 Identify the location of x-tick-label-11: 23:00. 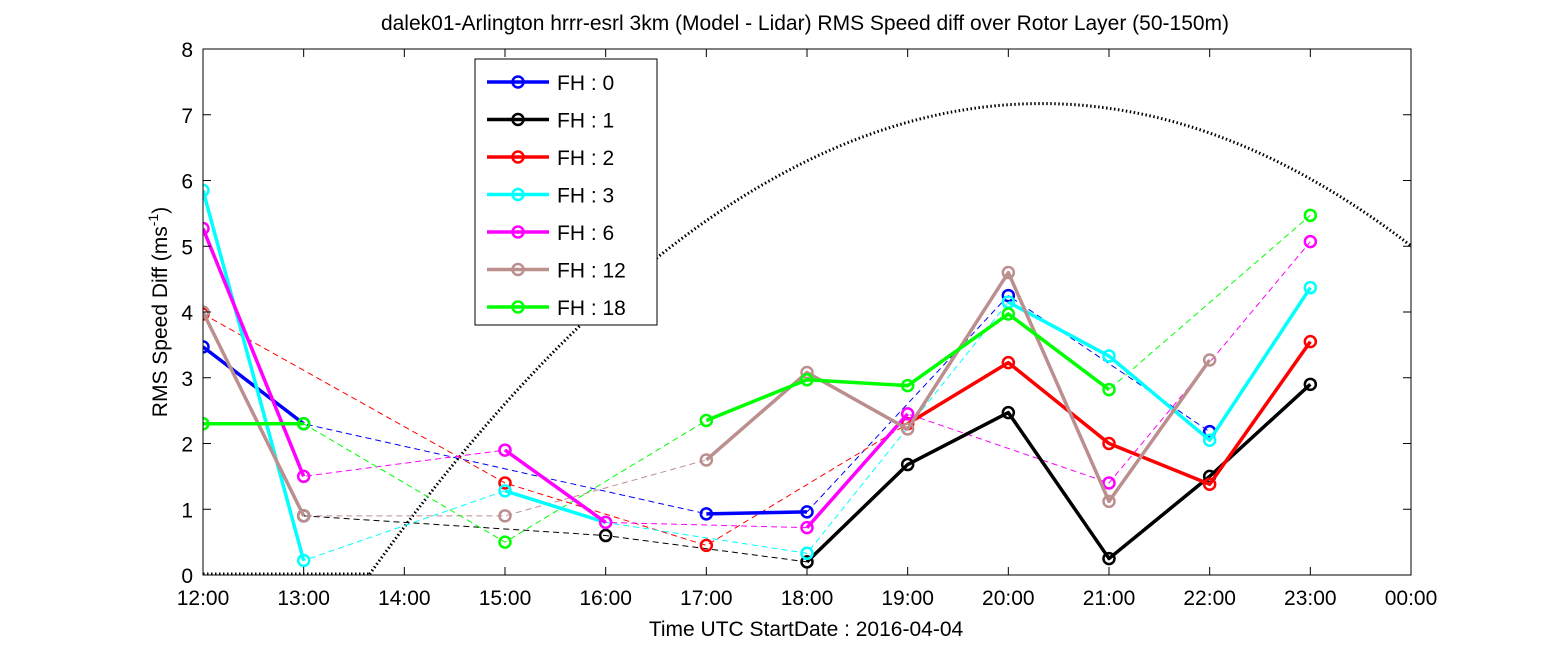
(1310, 598).